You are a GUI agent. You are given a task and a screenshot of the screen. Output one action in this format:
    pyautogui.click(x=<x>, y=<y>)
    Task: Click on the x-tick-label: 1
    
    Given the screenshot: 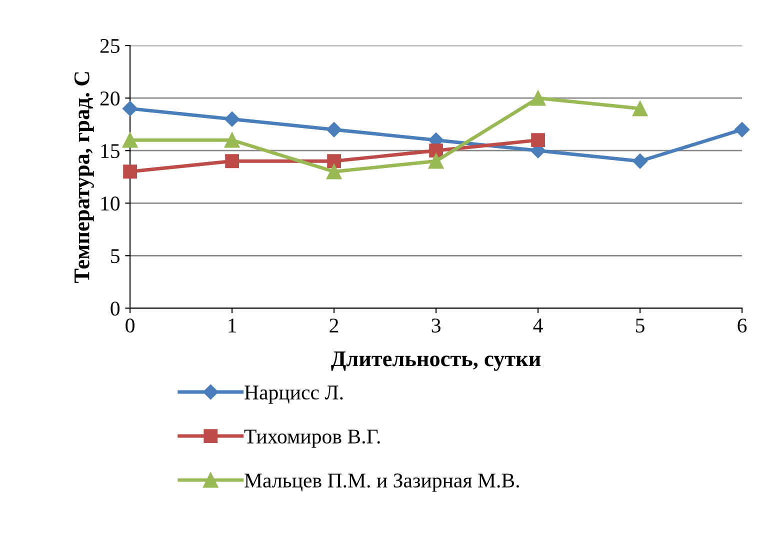 What is the action you would take?
    pyautogui.click(x=232, y=325)
    